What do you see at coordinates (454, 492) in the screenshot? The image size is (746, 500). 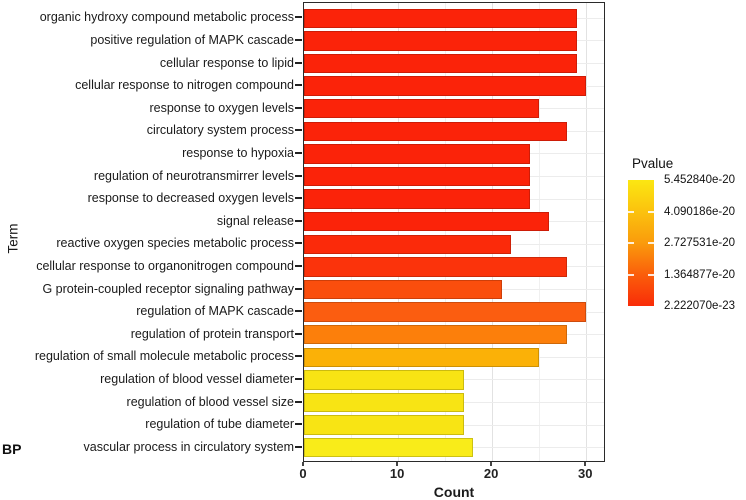 I see `x-axis-title: Count` at bounding box center [454, 492].